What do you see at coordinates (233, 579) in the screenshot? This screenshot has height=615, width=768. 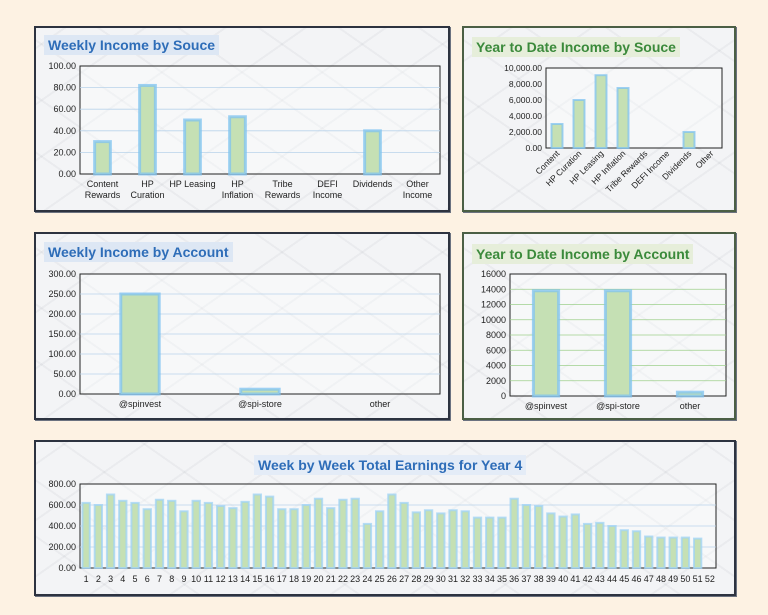 I see `x-tick-label: 13` at bounding box center [233, 579].